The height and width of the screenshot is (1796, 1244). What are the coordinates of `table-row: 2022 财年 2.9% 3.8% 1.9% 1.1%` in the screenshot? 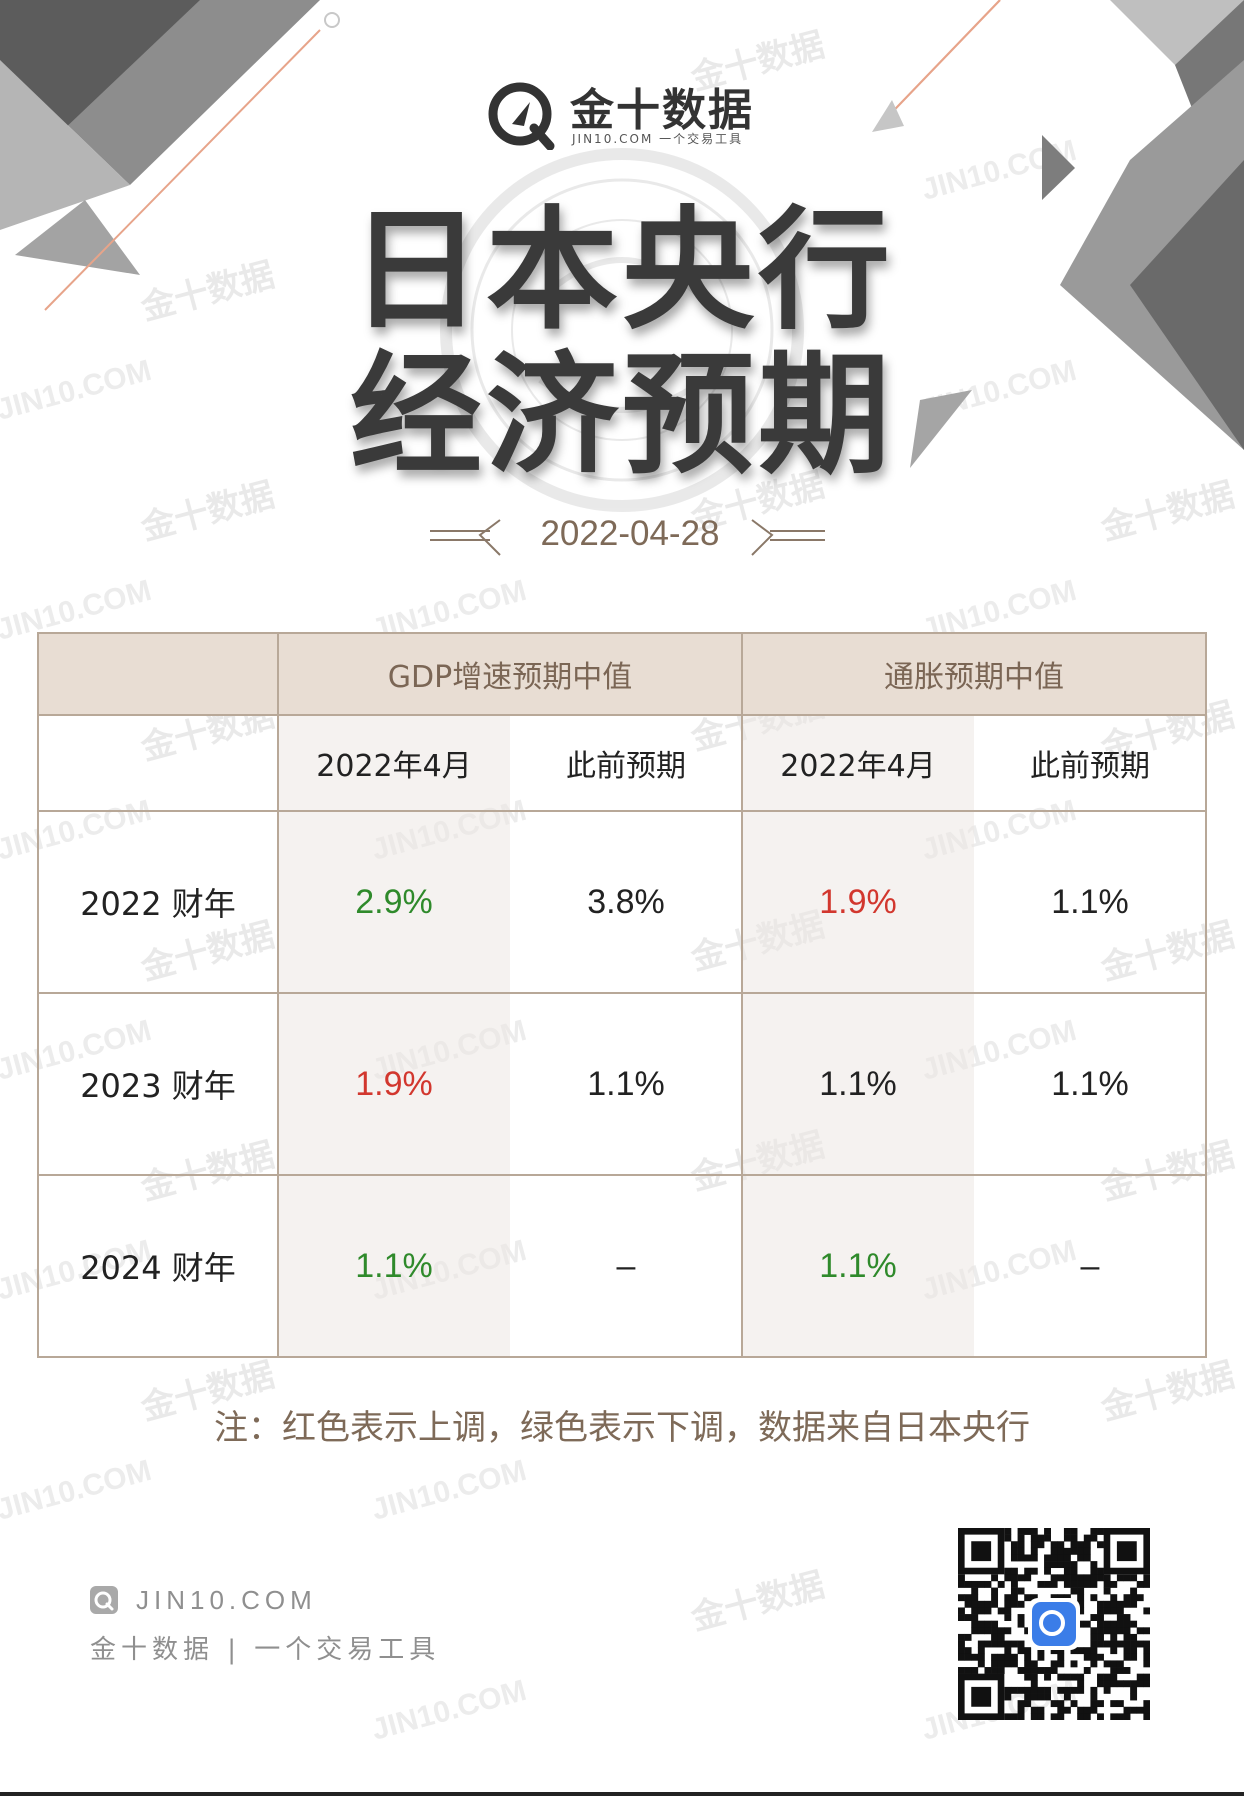 It's located at (622, 902).